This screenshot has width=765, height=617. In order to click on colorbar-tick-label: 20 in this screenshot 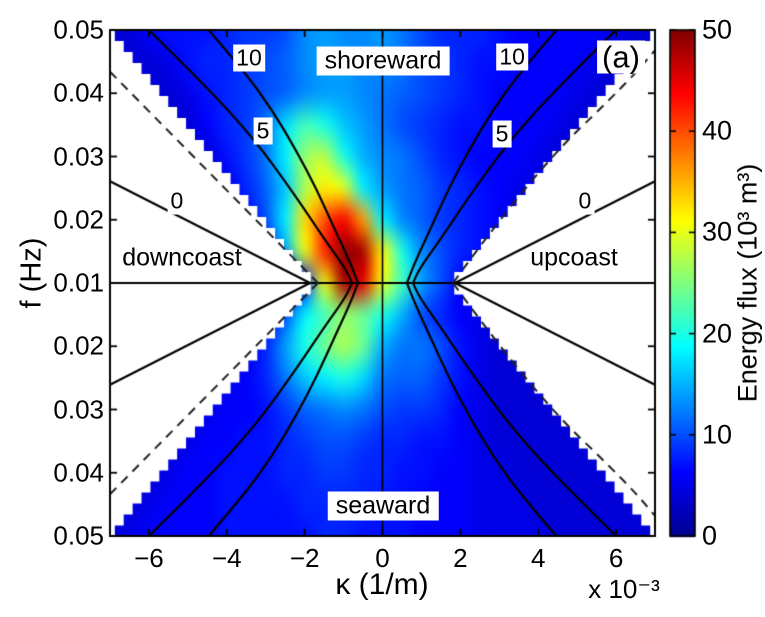, I will do `click(717, 333)`.